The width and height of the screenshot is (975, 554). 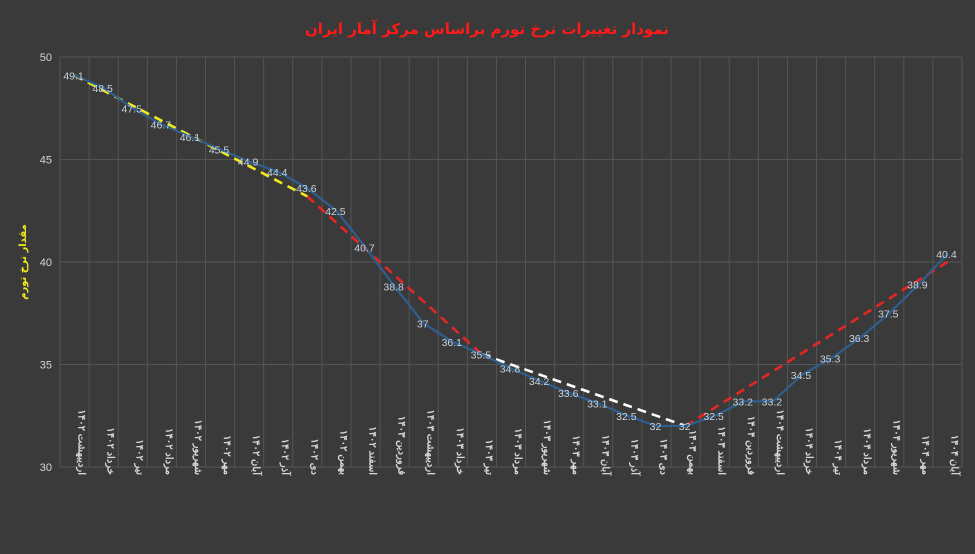 What do you see at coordinates (110, 451) in the screenshot?
I see `x-tick-label: خرداد ۱۴۰۲` at bounding box center [110, 451].